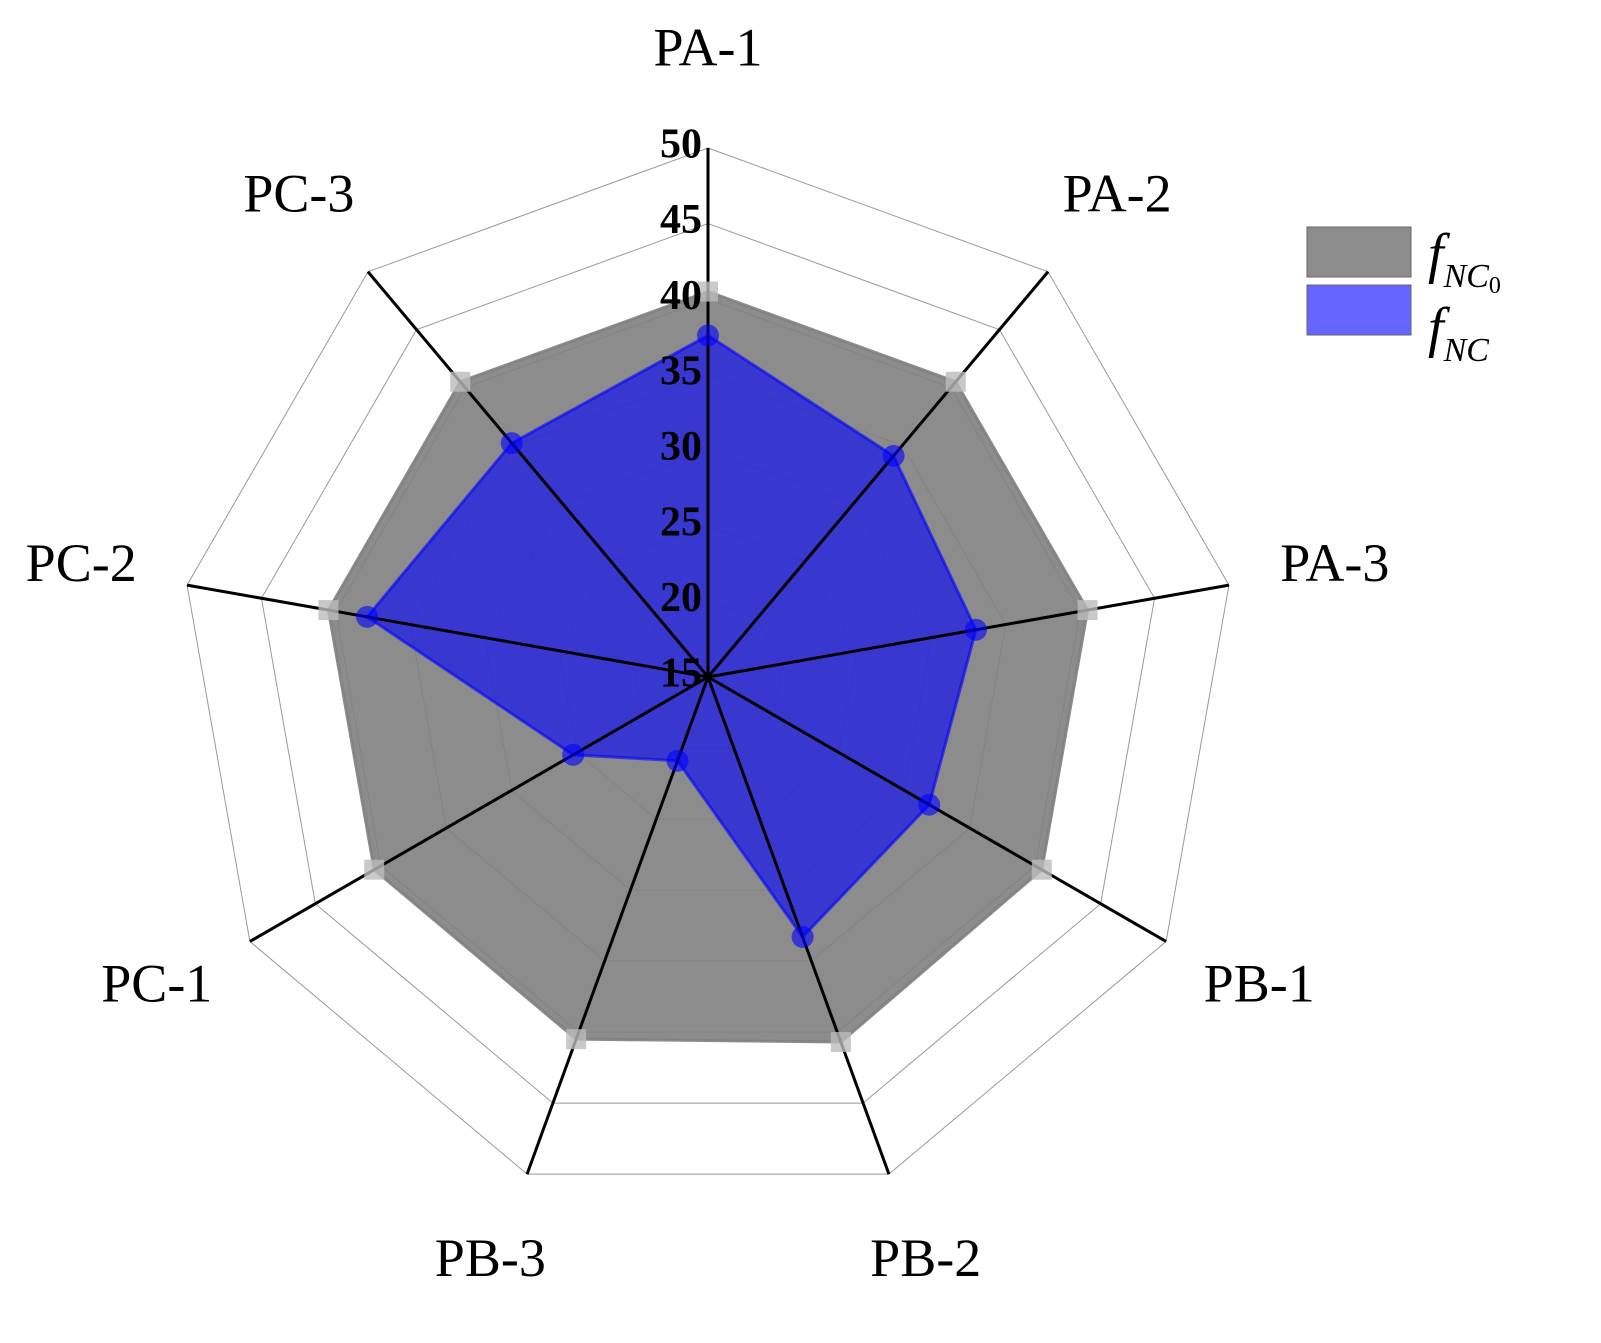 Image resolution: width=1601 pixels, height=1343 pixels. I want to click on r-tick-label: 20, so click(681, 598).